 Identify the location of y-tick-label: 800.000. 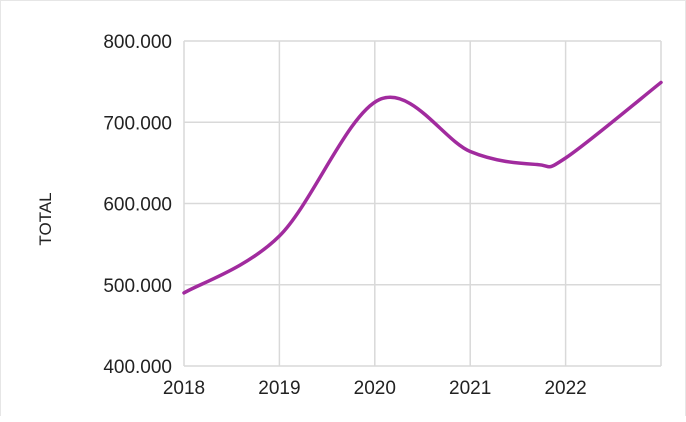
(137, 42).